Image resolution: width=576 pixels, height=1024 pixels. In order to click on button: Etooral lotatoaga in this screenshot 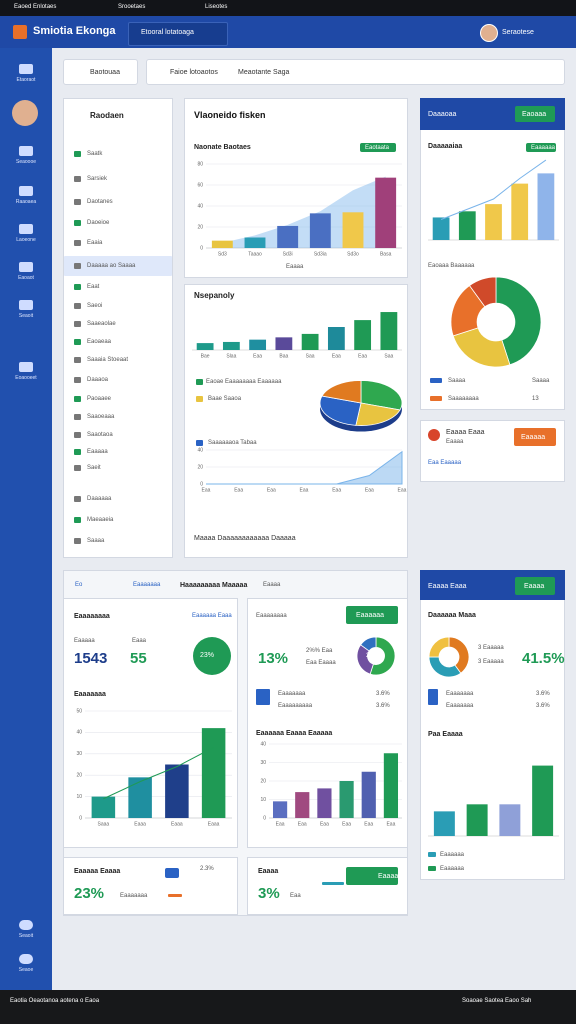, I will do `click(167, 32)`.